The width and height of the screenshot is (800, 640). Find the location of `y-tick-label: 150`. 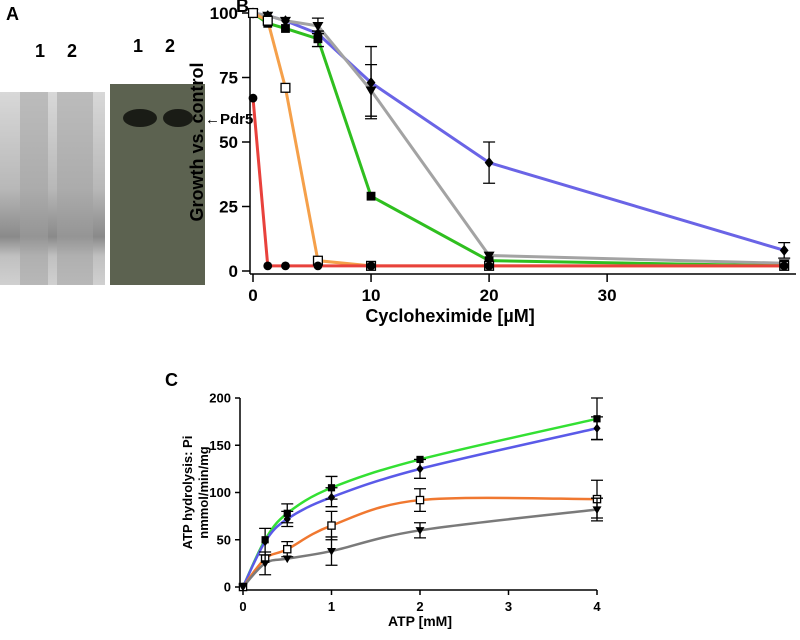

y-tick-label: 150 is located at coordinates (220, 445).